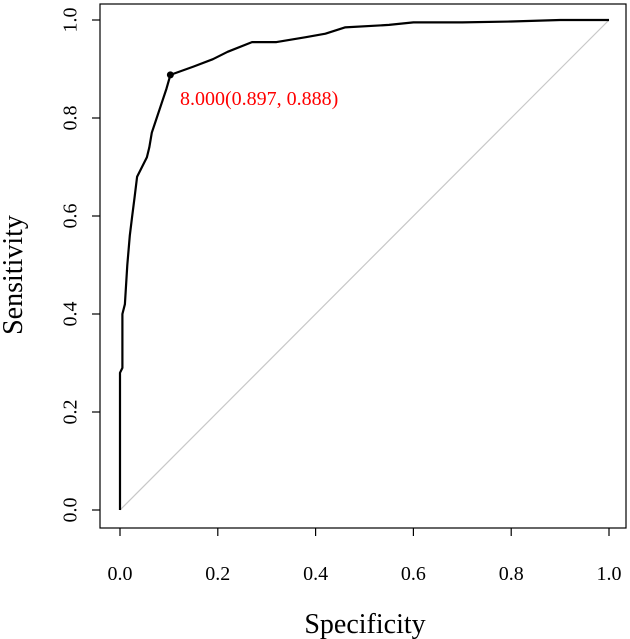 The image size is (630, 639). Describe the element at coordinates (71, 216) in the screenshot. I see `y-tick-label: 0.6` at that location.